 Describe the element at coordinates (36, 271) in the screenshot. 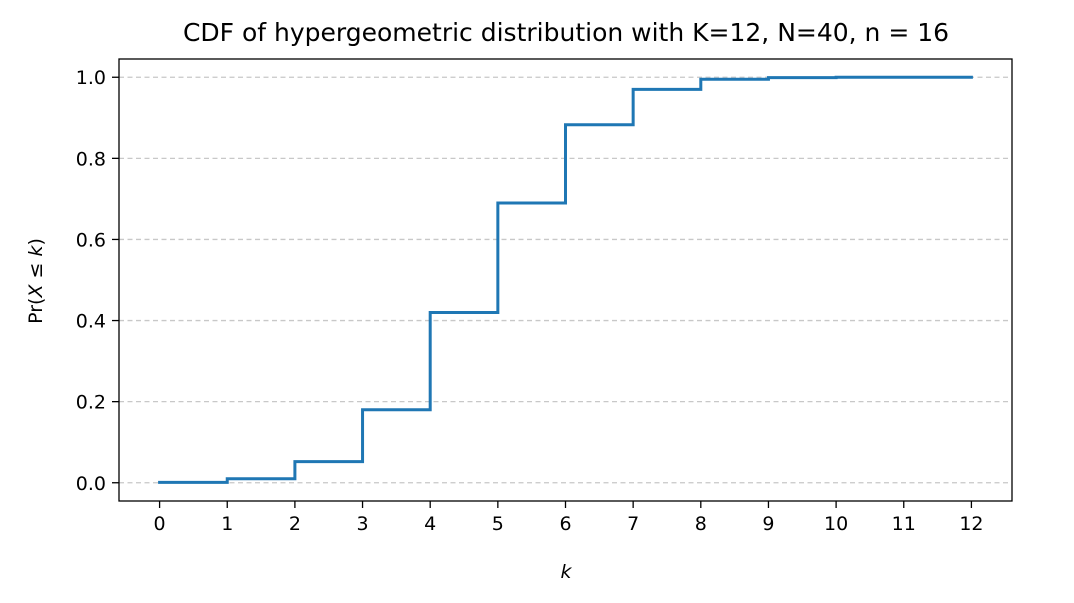

I see `y-axis-label-op: ≤` at that location.